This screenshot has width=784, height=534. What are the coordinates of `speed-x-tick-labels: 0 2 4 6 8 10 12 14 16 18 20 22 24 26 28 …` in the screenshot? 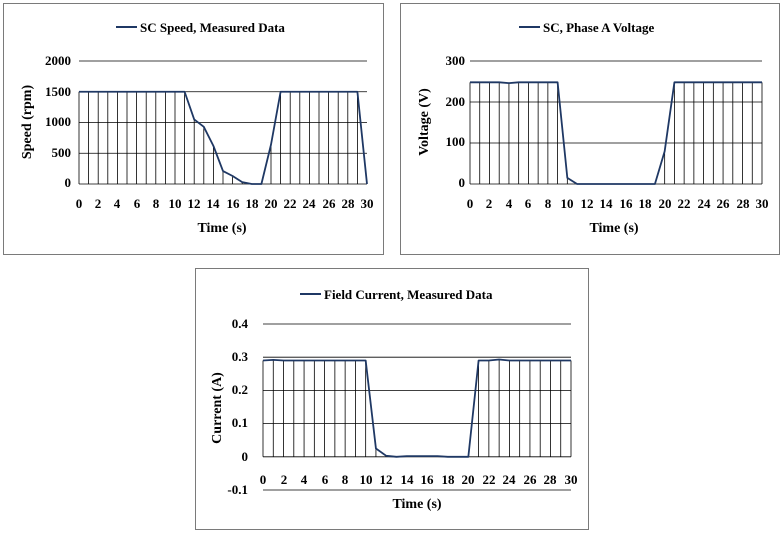 It's located at (225, 203).